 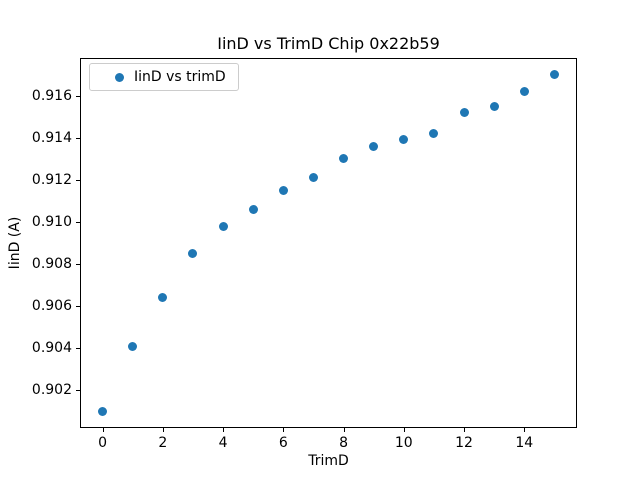 I want to click on y-tick-label: 0.910, so click(x=51, y=221).